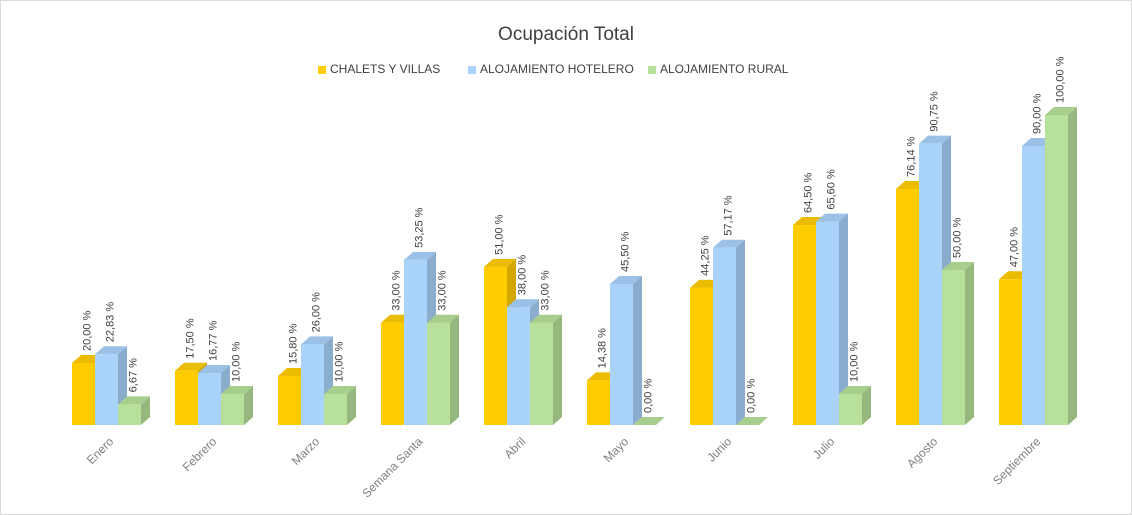 The height and width of the screenshot is (515, 1132). Describe the element at coordinates (648, 396) in the screenshot. I see `data-label: 0,00 %` at that location.